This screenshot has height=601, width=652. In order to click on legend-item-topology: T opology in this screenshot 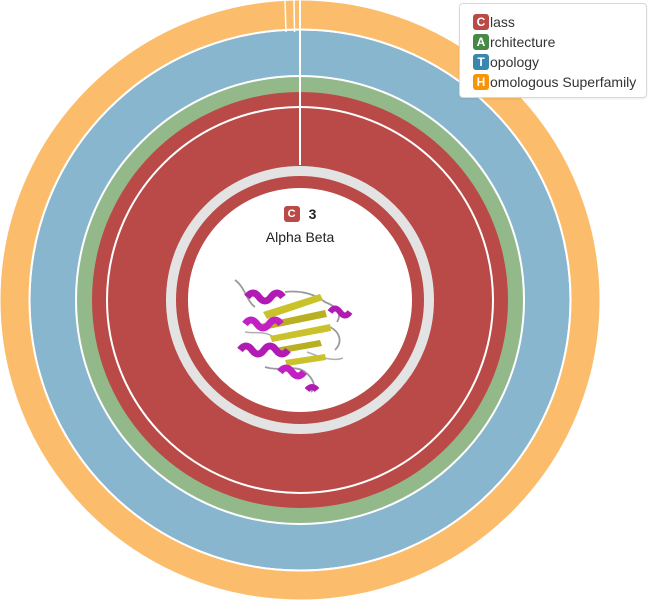, I will do `click(559, 62)`.